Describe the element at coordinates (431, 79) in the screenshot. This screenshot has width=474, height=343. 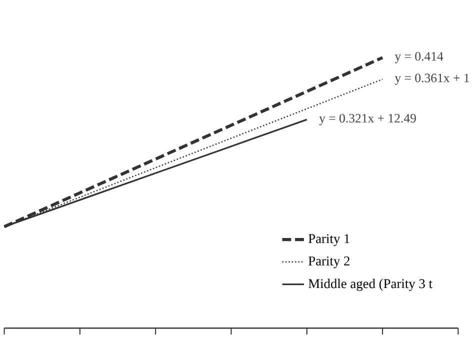
I see `annotation: y = 0.361x + 1` at that location.